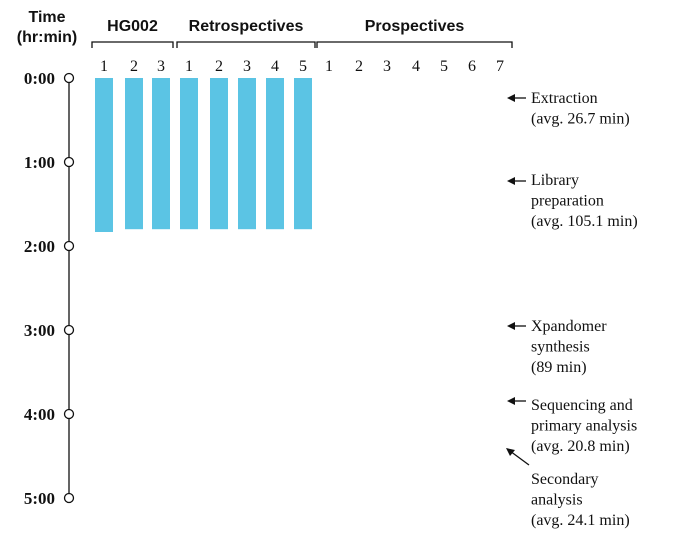  What do you see at coordinates (39, 414) in the screenshot?
I see `y-tick-label: 4:00` at bounding box center [39, 414].